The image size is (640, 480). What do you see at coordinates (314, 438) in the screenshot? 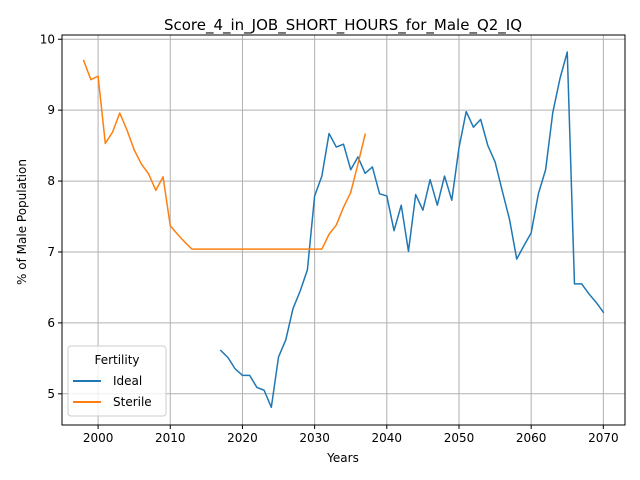
I see `x-tick-label: 2030` at bounding box center [314, 438].